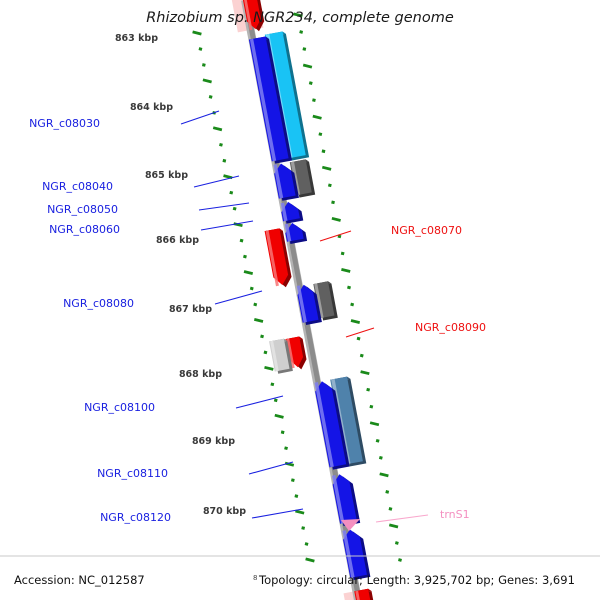 The image size is (600, 600). What do you see at coordinates (200, 117) in the screenshot?
I see `leader-line-NGR_c08030` at bounding box center [200, 117].